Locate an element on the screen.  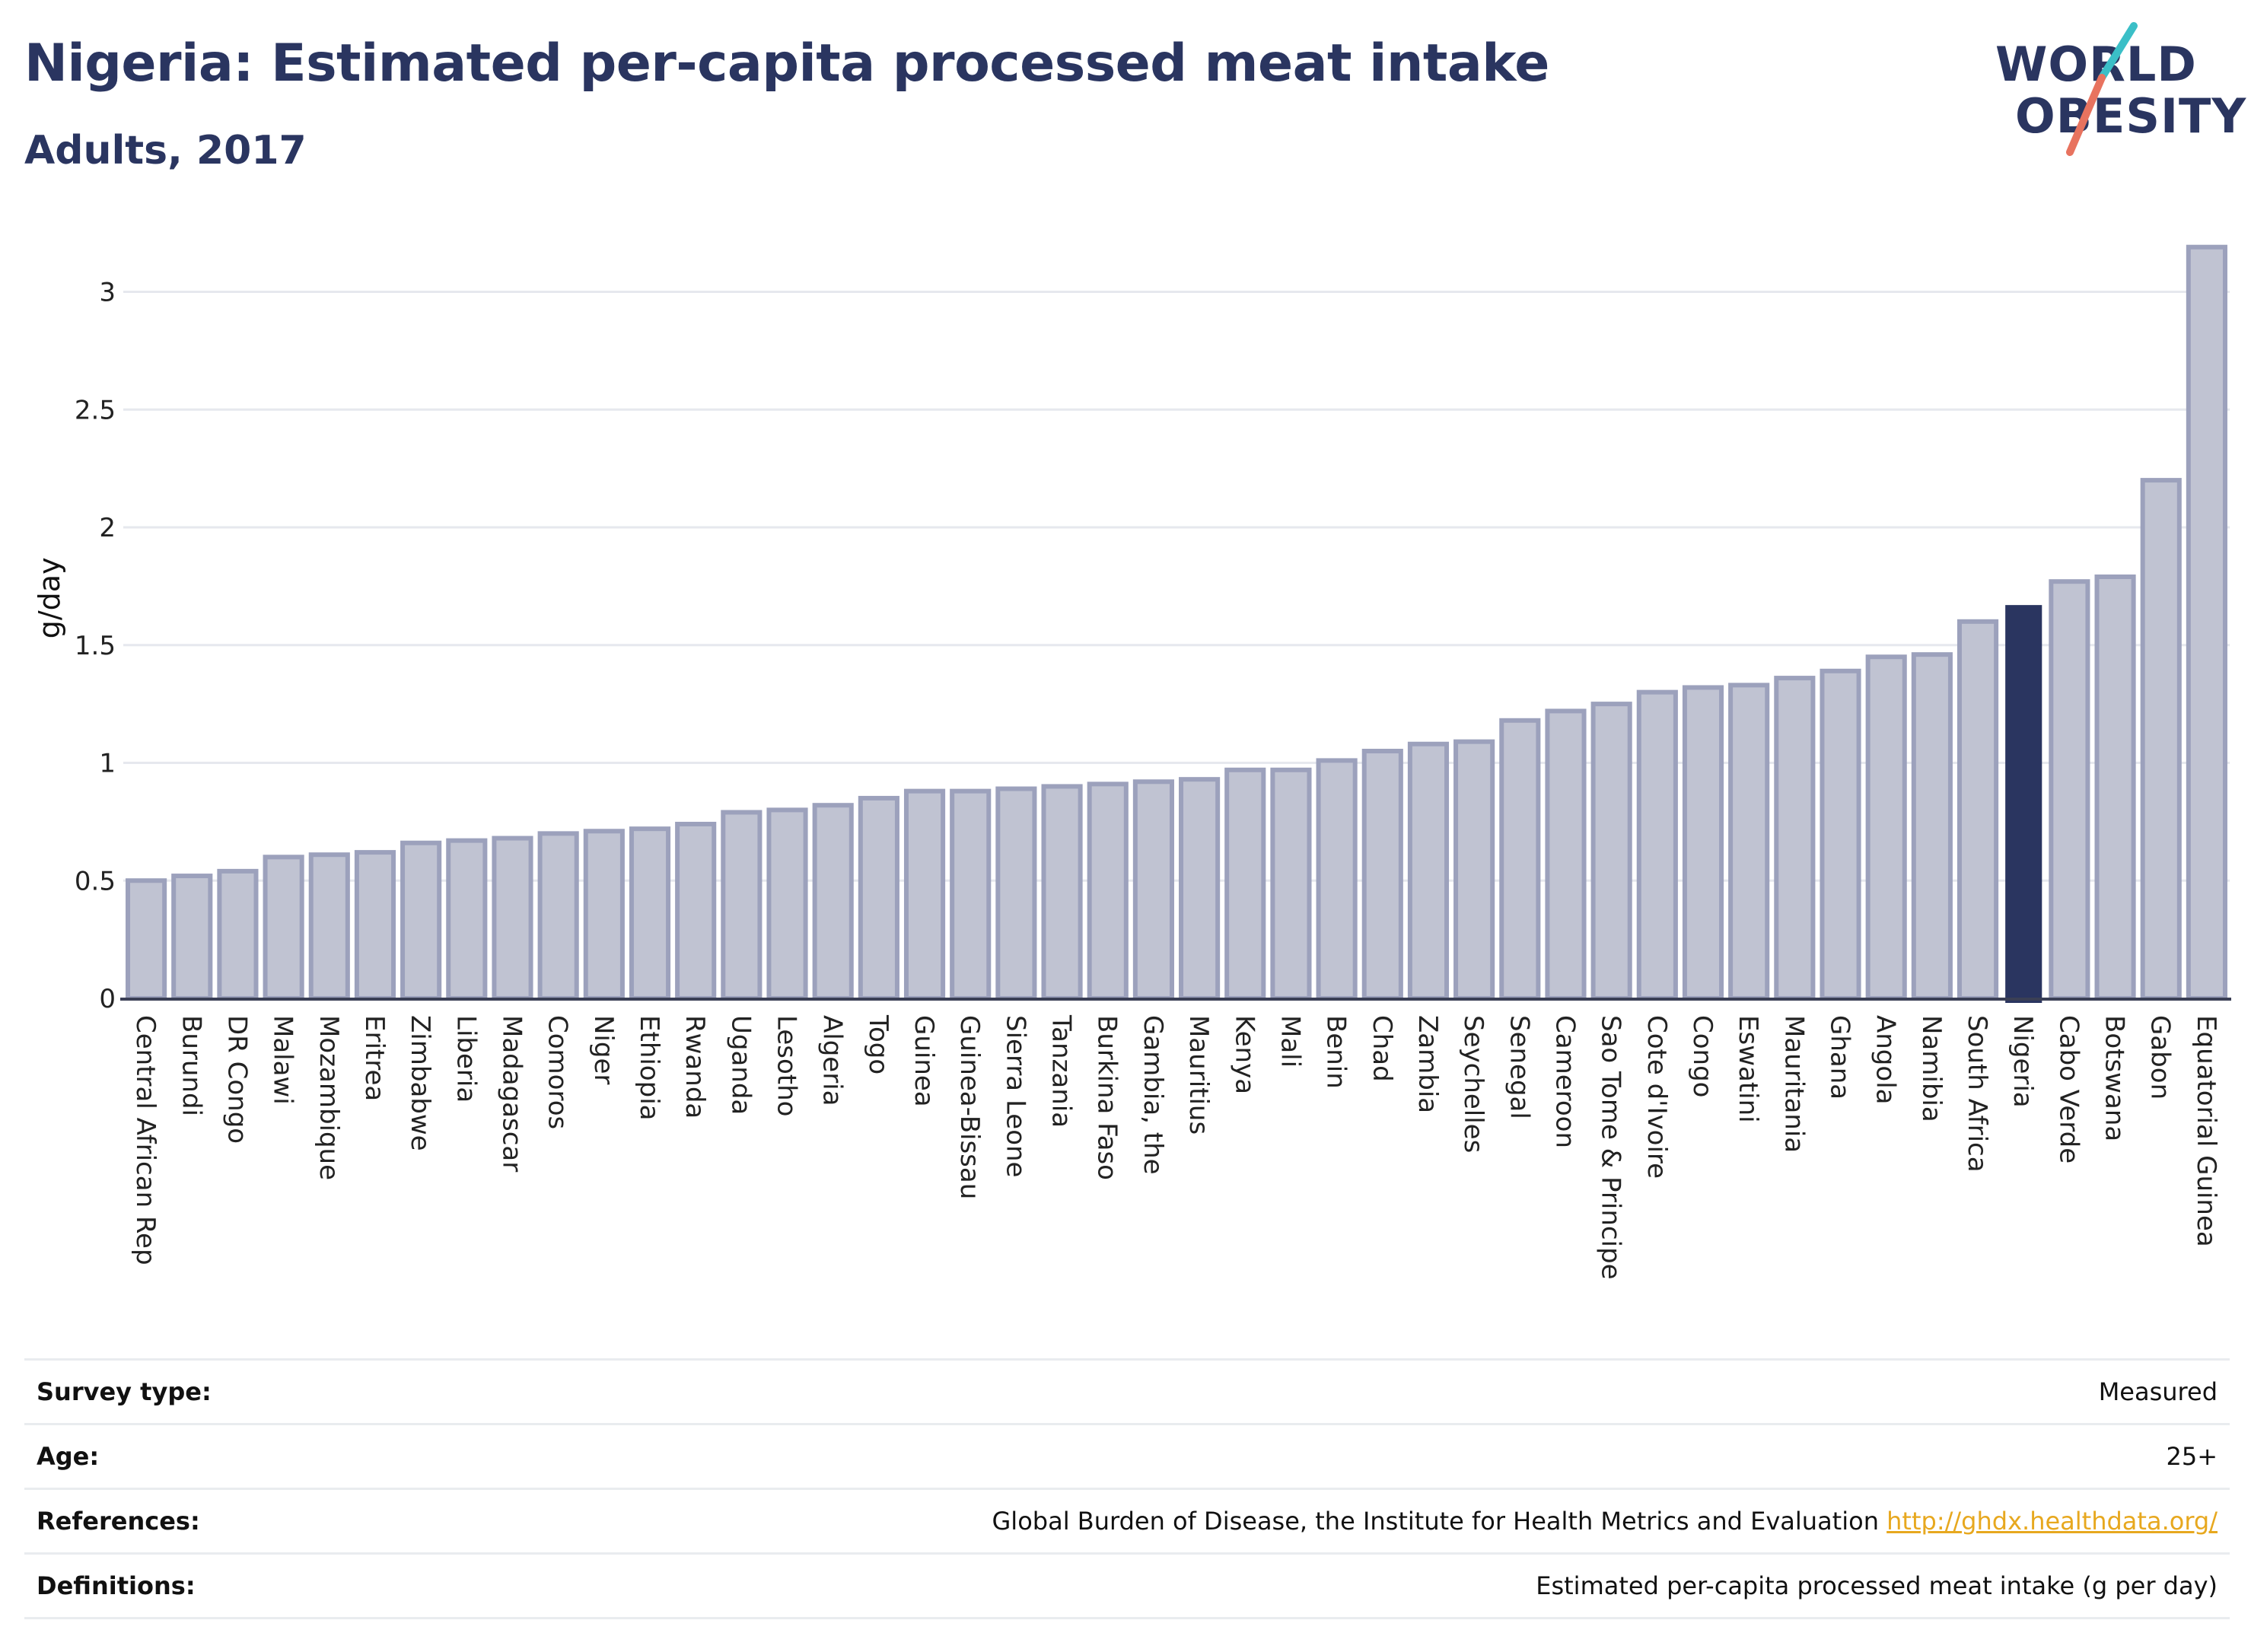
x-tick-label: Ethiopia is located at coordinates (649, 1067).